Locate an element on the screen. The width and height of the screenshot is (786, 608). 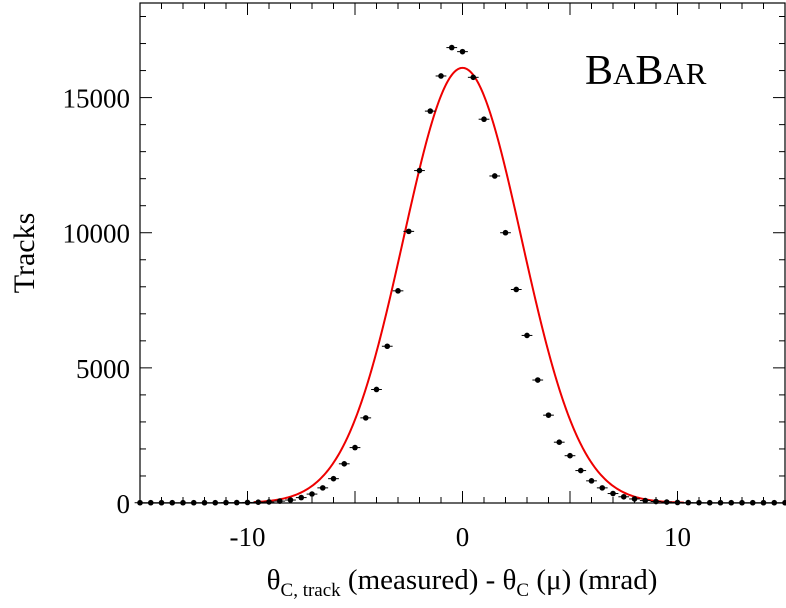
y-tick-label: 15000 is located at coordinates (97, 99).